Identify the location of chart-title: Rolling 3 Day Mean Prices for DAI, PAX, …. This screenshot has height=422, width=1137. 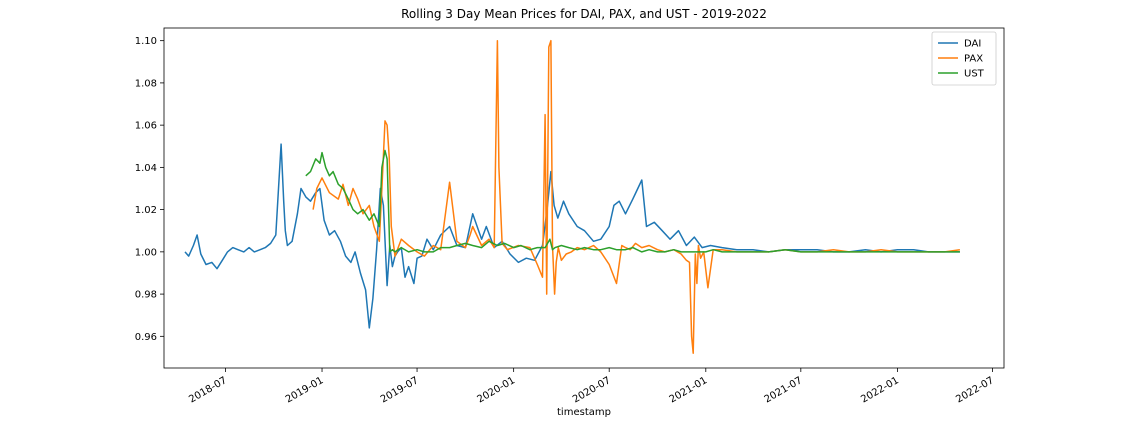
(584, 14).